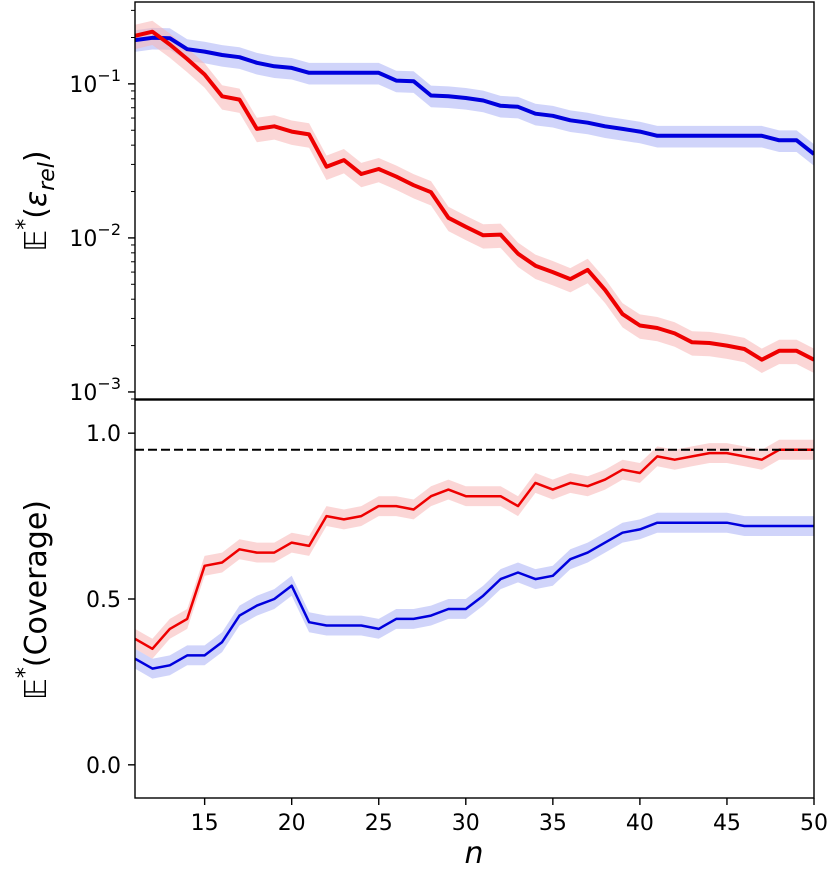 This screenshot has width=830, height=875. Describe the element at coordinates (292, 823) in the screenshot. I see `xtick-label: 20` at that location.